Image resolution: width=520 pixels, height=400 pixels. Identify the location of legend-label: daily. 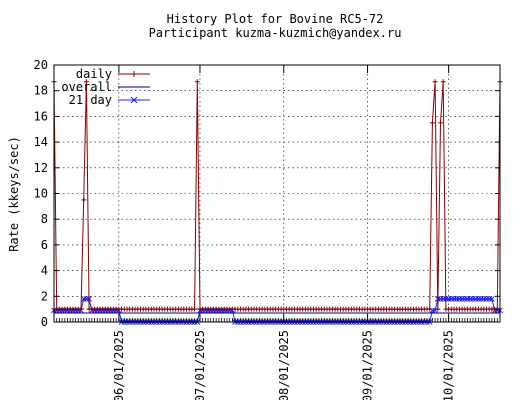
(94, 74).